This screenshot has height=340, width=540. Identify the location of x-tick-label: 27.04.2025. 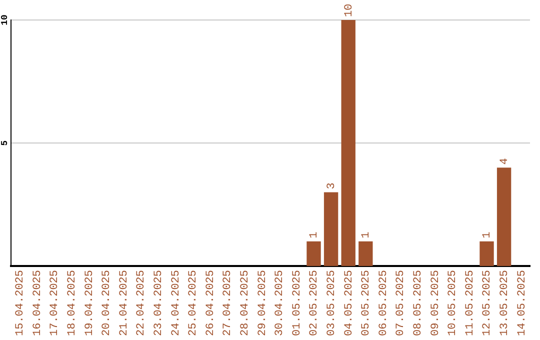
(228, 303).